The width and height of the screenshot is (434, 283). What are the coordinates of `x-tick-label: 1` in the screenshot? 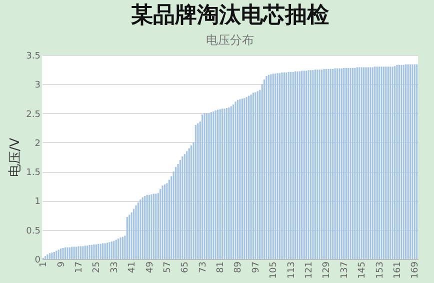 It's located at (44, 265).